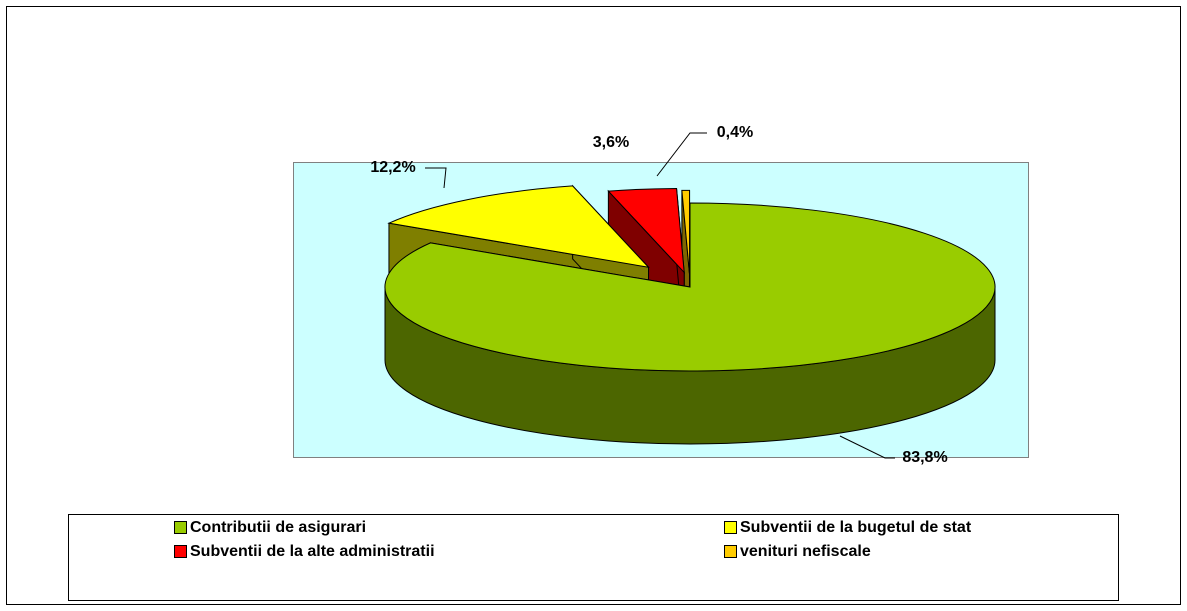  I want to click on legend, so click(593, 557).